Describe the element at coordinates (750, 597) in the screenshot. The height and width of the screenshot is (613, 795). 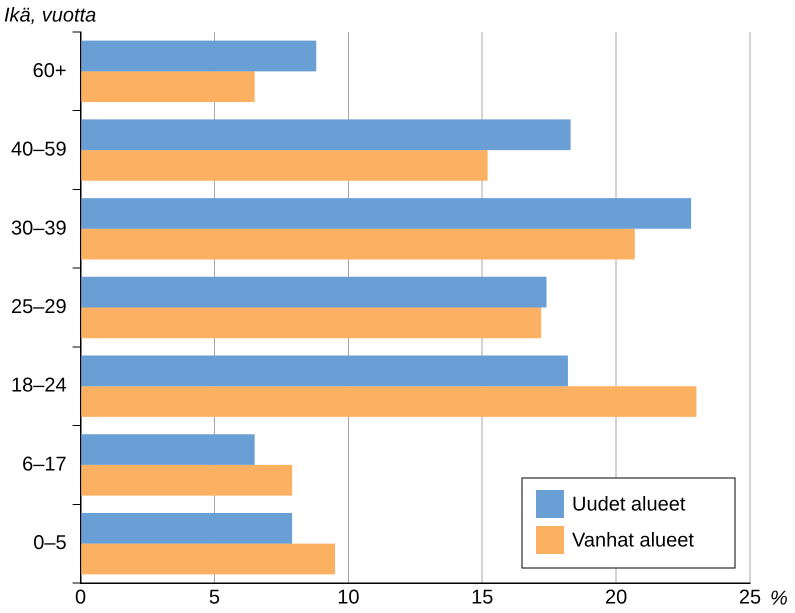
I see `x-tick-label: 25` at that location.